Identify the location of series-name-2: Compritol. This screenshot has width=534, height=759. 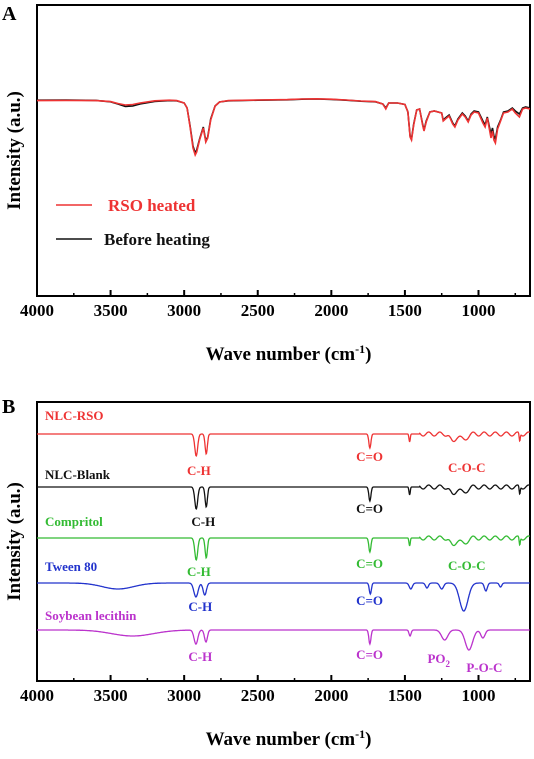
(74, 521).